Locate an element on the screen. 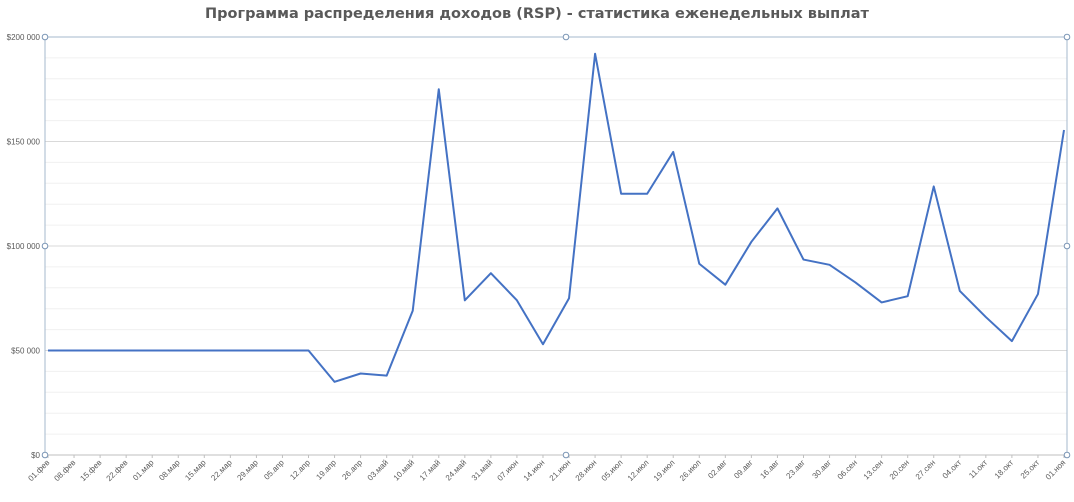 Image resolution: width=1074 pixels, height=502 pixels. y-tick-label: $50 000 is located at coordinates (25, 351).